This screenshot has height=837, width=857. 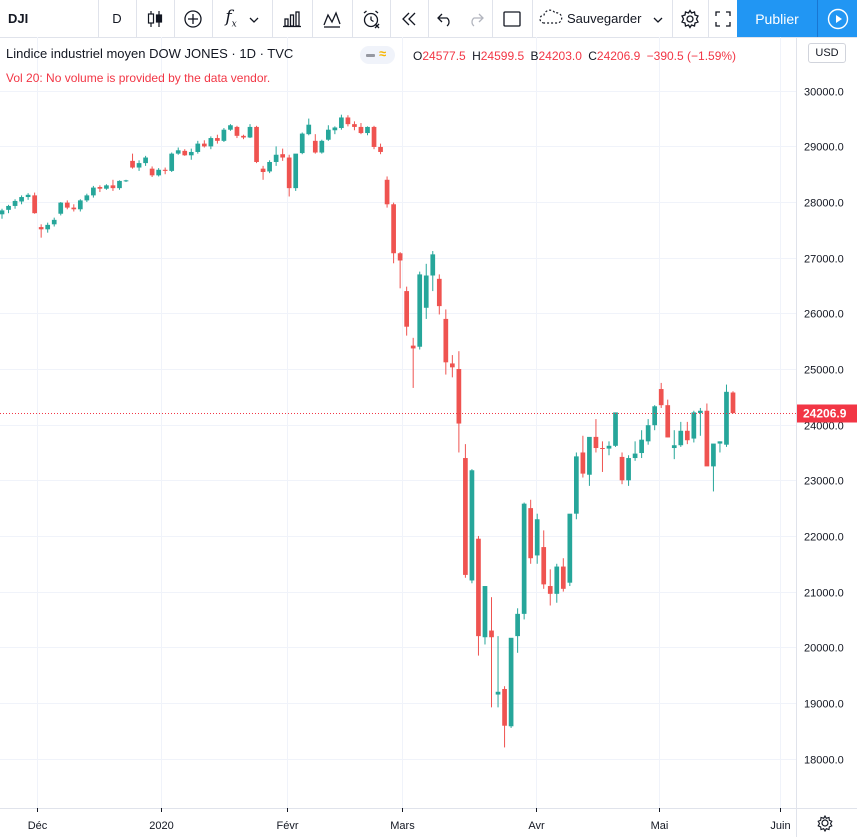 I want to click on alert-icon, so click(x=371, y=18).